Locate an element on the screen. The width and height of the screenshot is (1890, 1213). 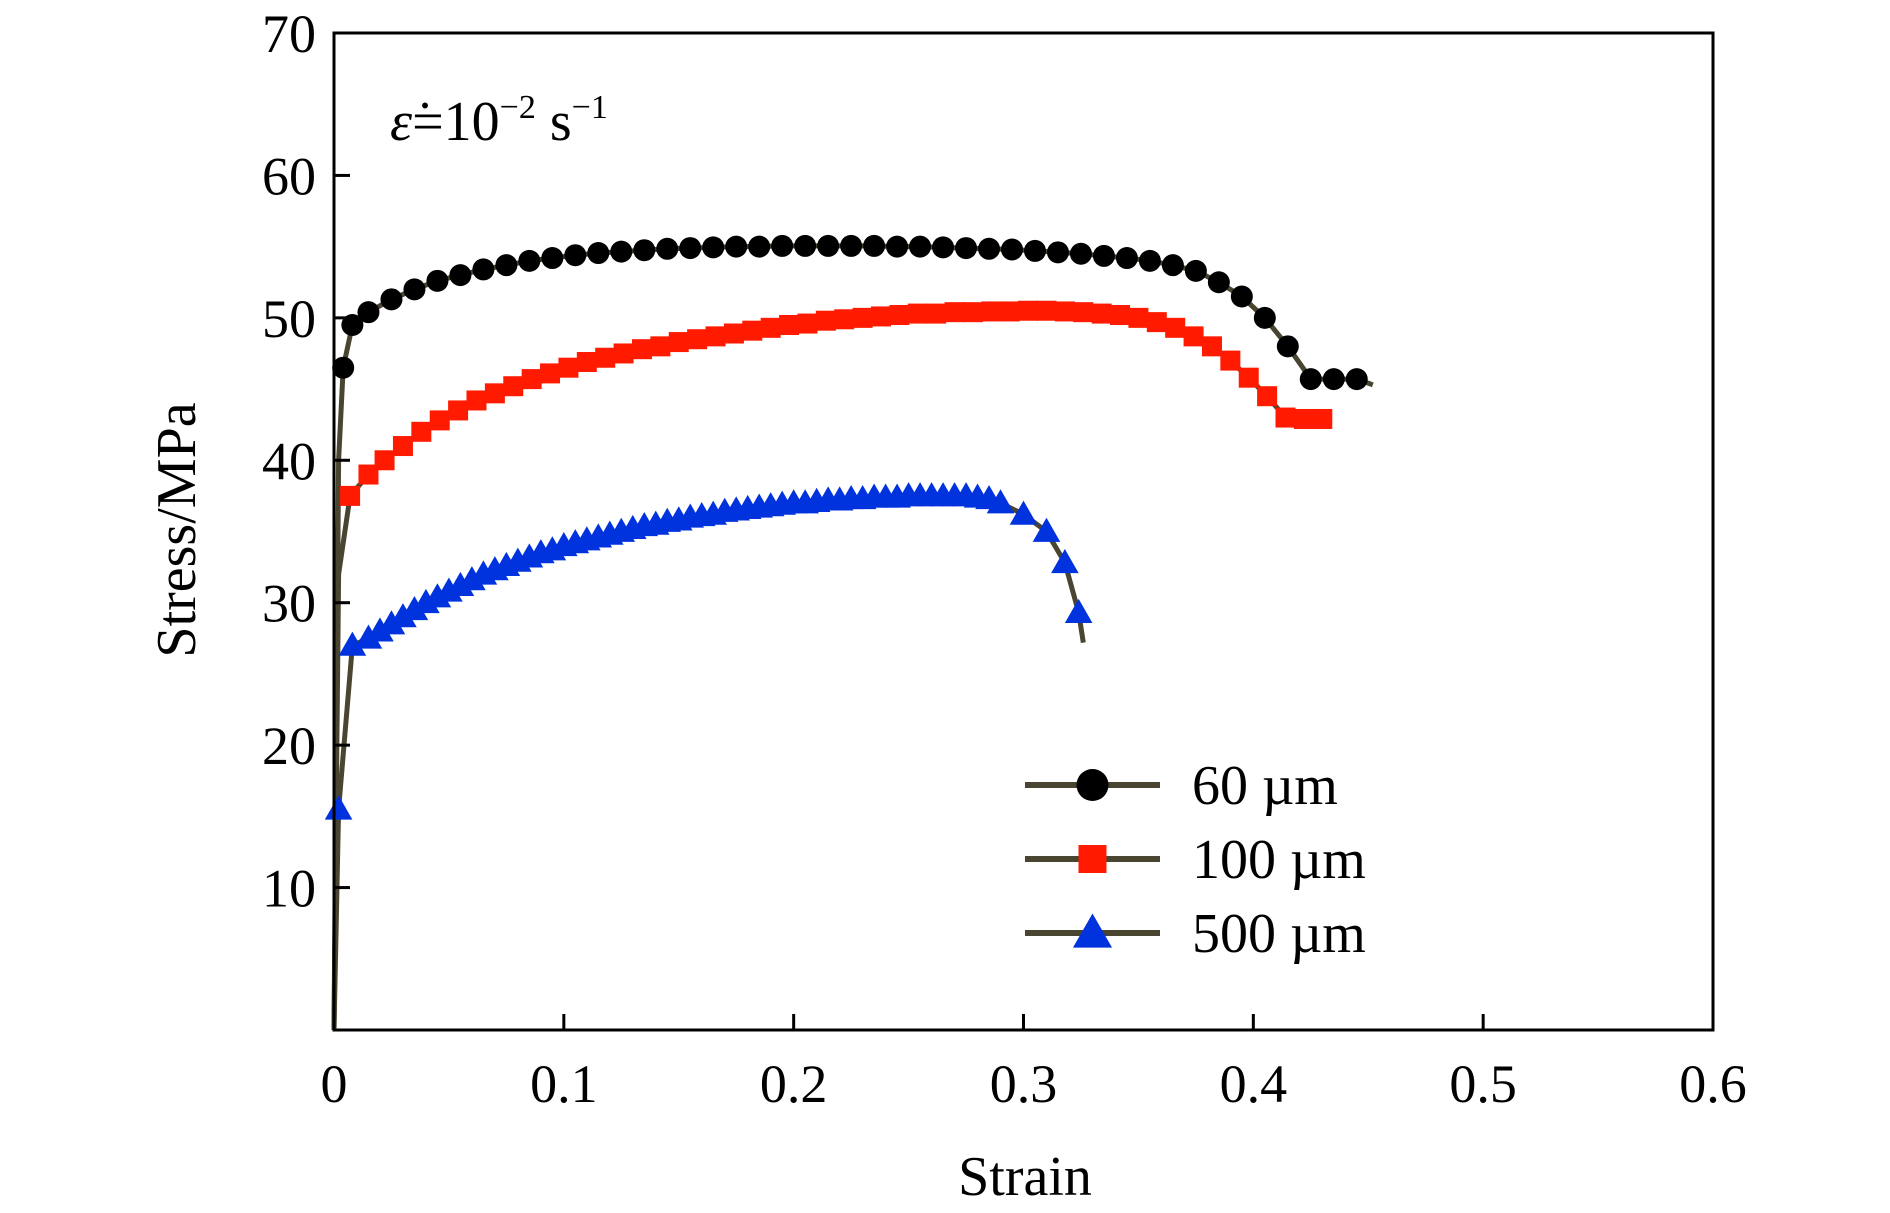
strain-rate-value: =10 is located at coordinates (456, 122).